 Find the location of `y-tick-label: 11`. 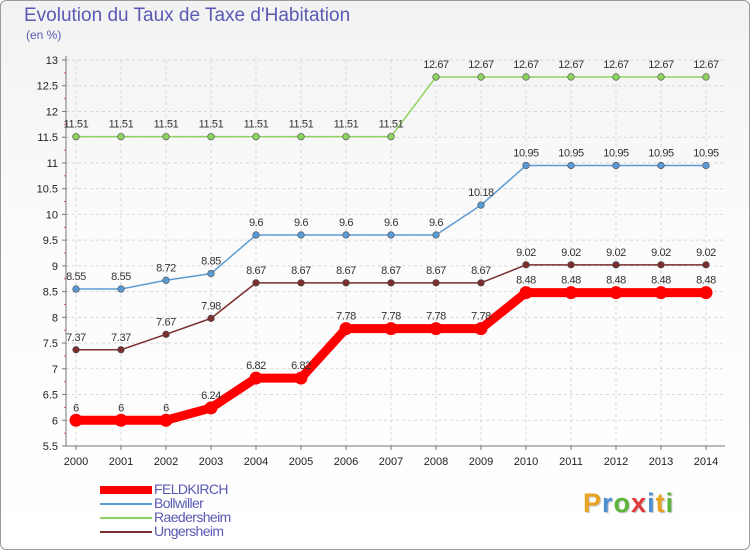

y-tick-label: 11 is located at coordinates (52, 164).